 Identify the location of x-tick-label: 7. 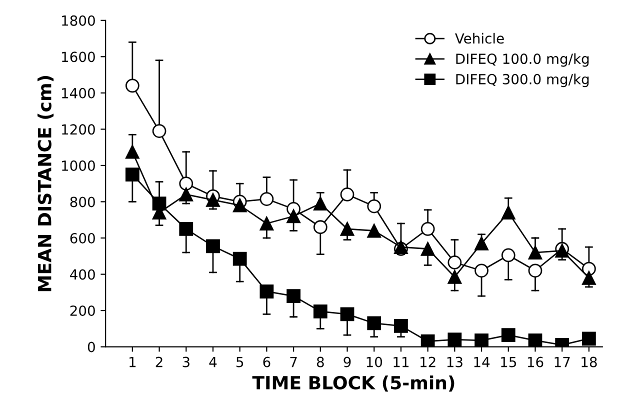
(293, 362).